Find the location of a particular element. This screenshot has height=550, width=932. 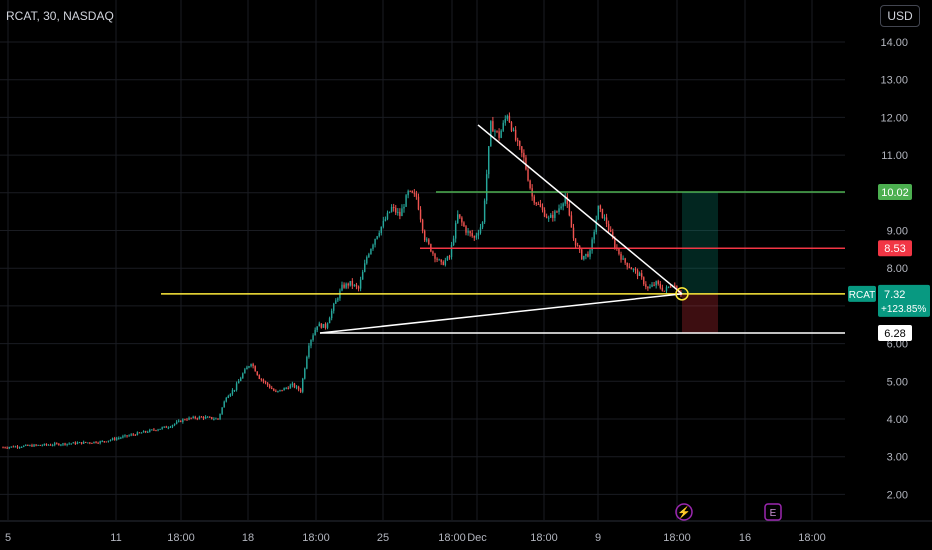

lightning-icon: ⚡ is located at coordinates (684, 512).